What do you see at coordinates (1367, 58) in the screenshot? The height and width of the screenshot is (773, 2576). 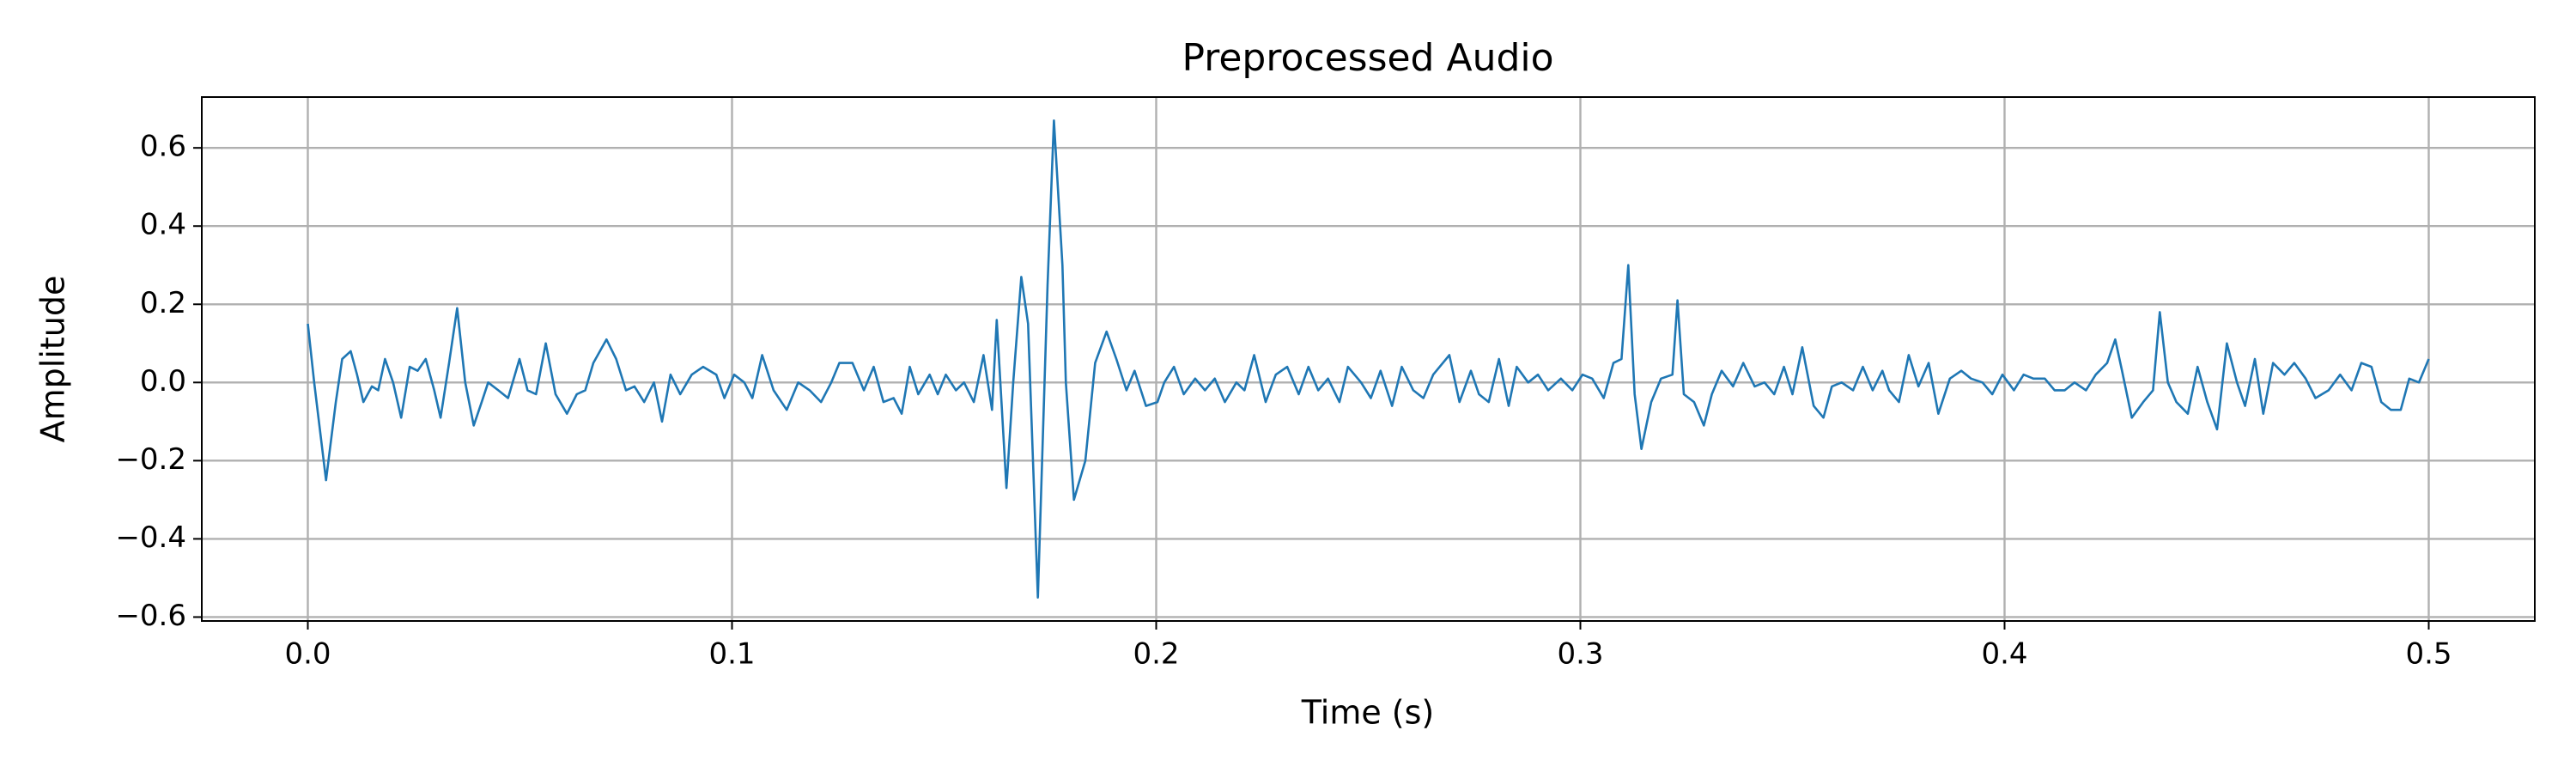 I see `chart-title: Preprocessed Audio` at bounding box center [1367, 58].